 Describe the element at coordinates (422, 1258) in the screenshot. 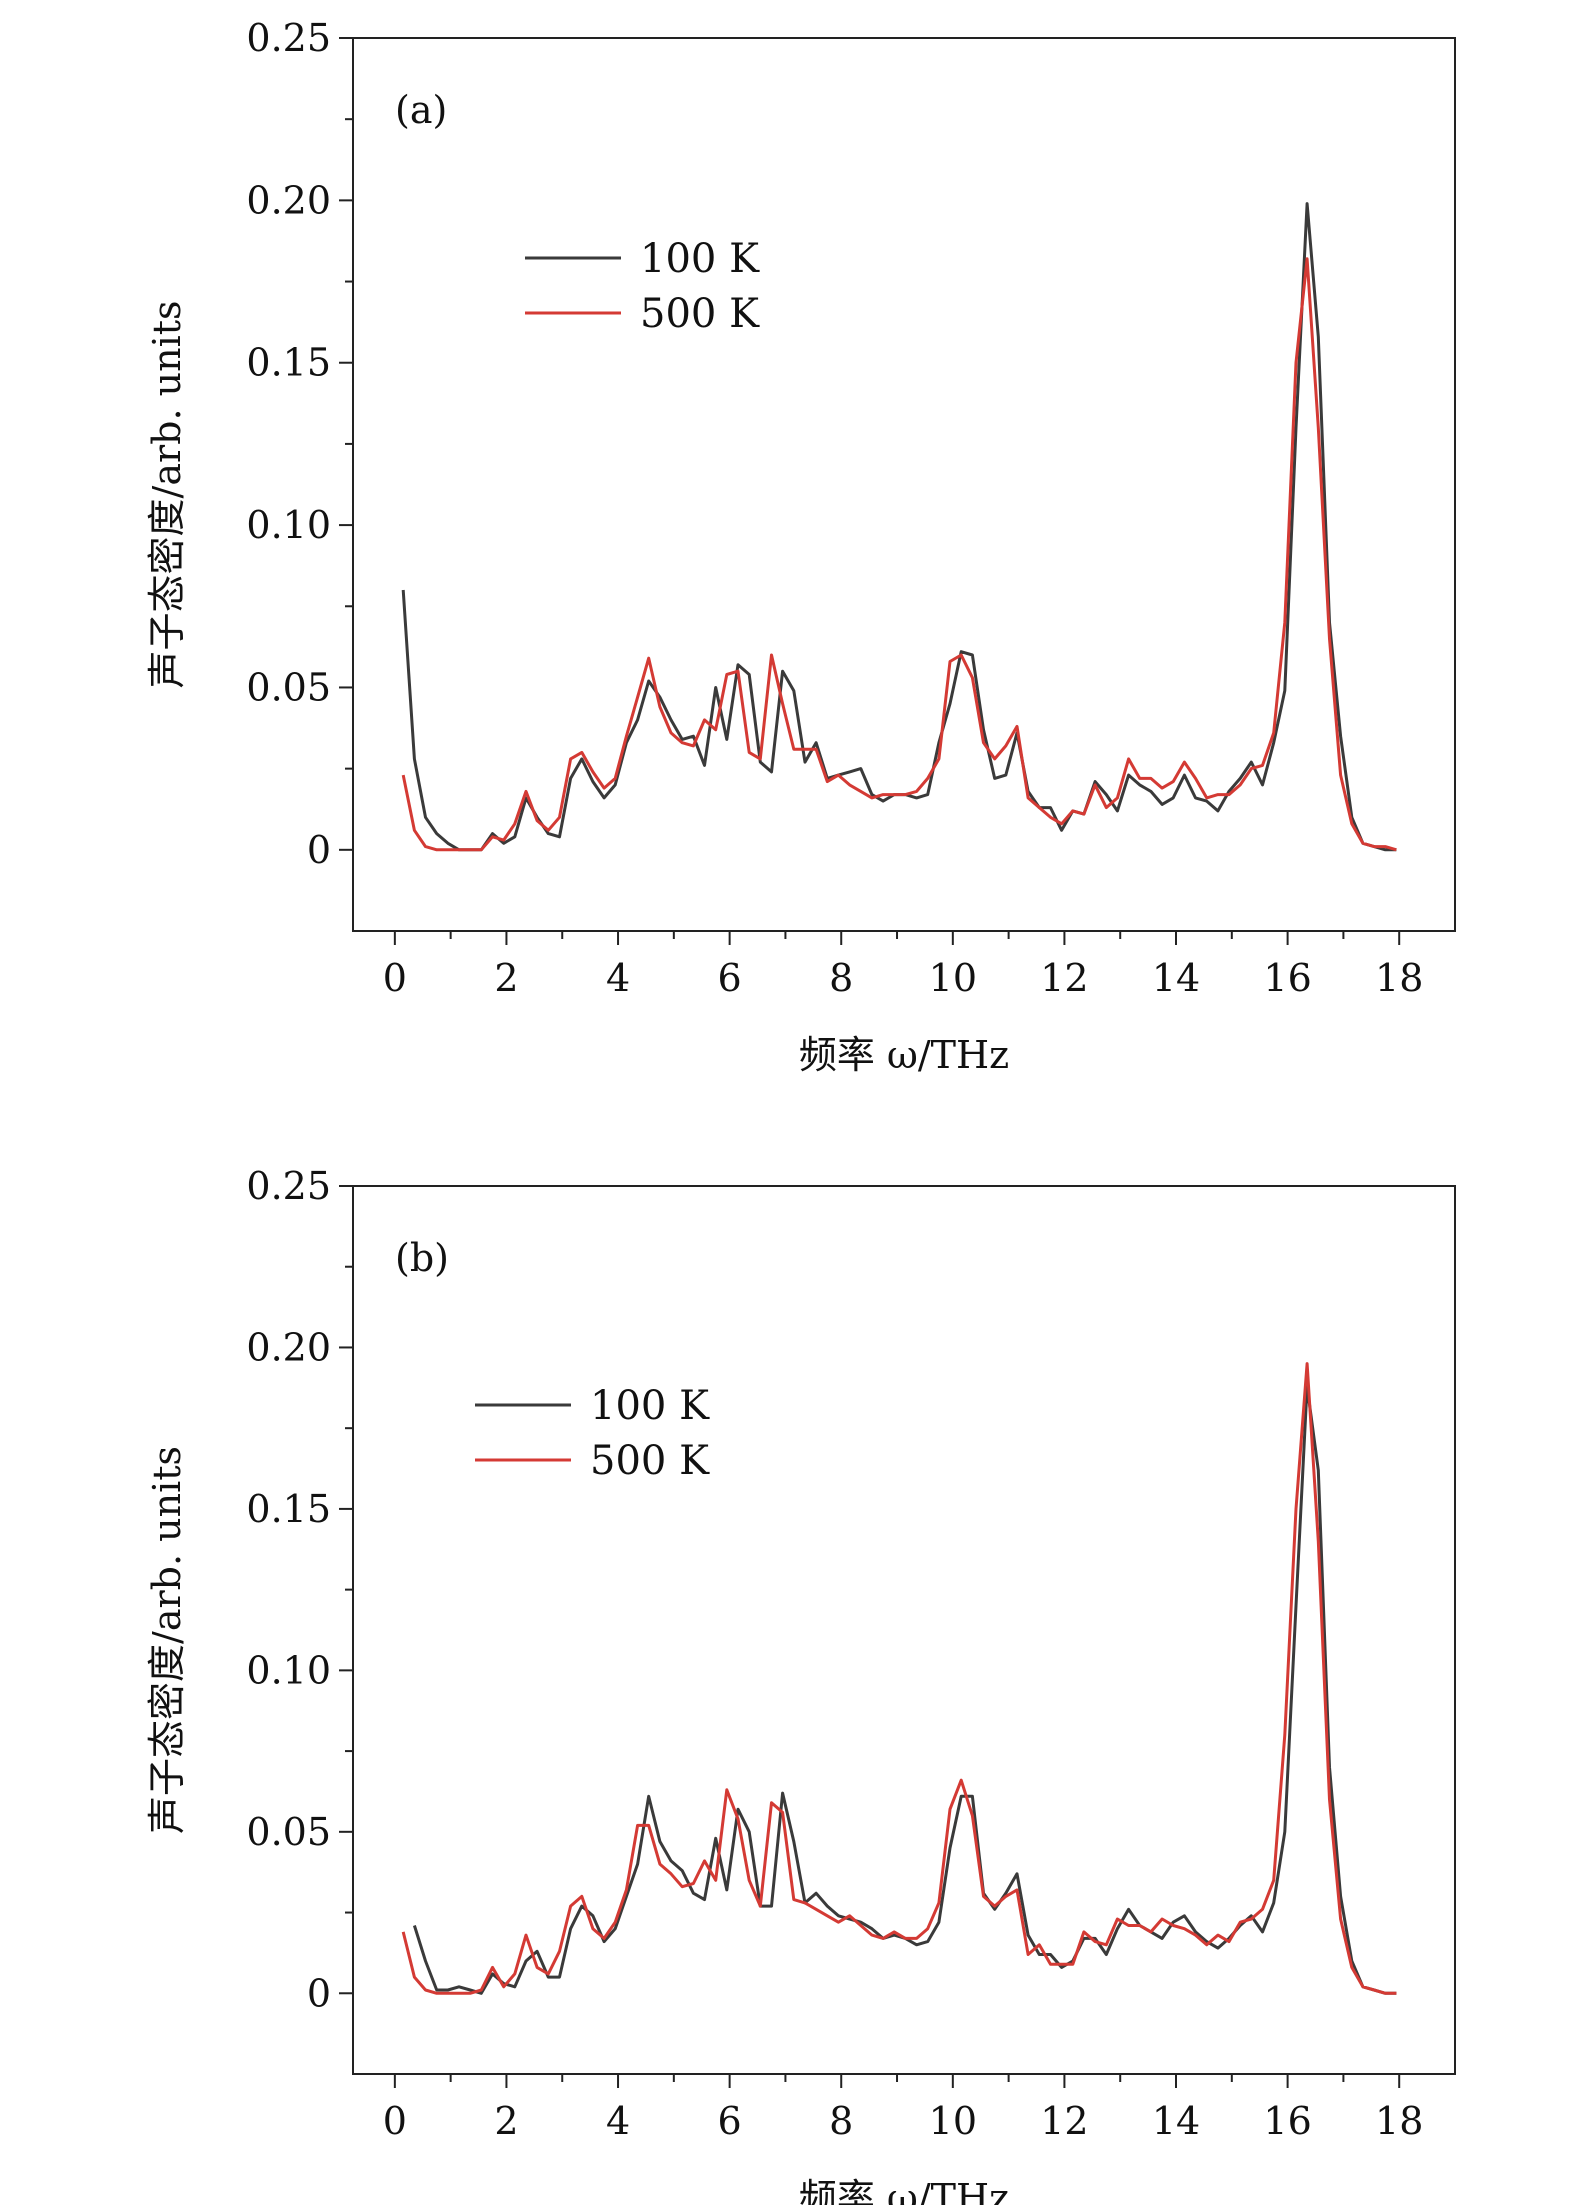

I see `panel-label: (b)` at that location.